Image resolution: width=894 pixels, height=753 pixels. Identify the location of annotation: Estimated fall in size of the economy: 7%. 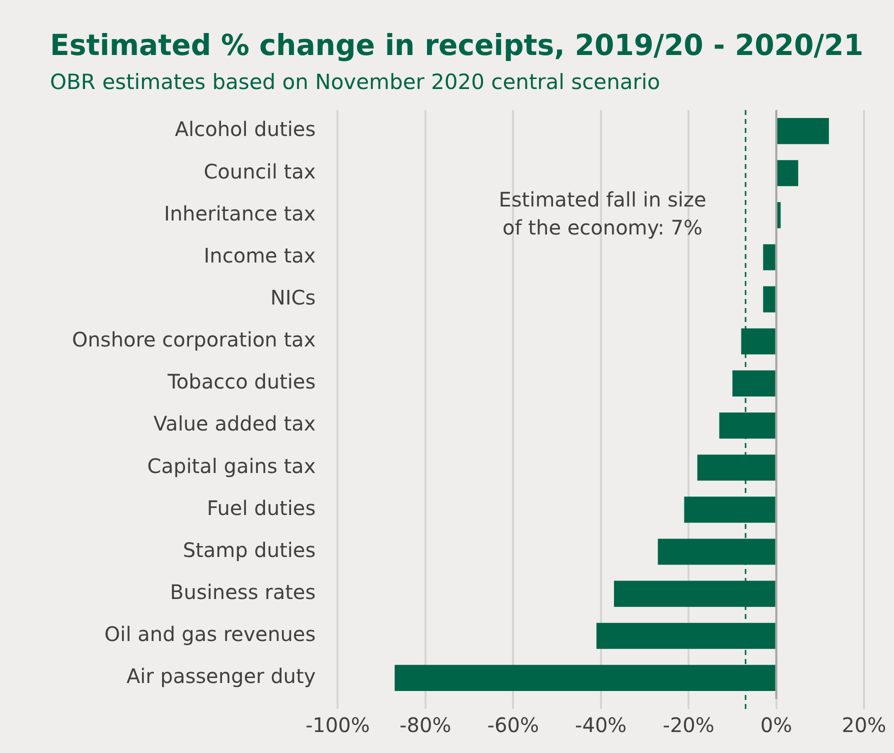
(602, 213).